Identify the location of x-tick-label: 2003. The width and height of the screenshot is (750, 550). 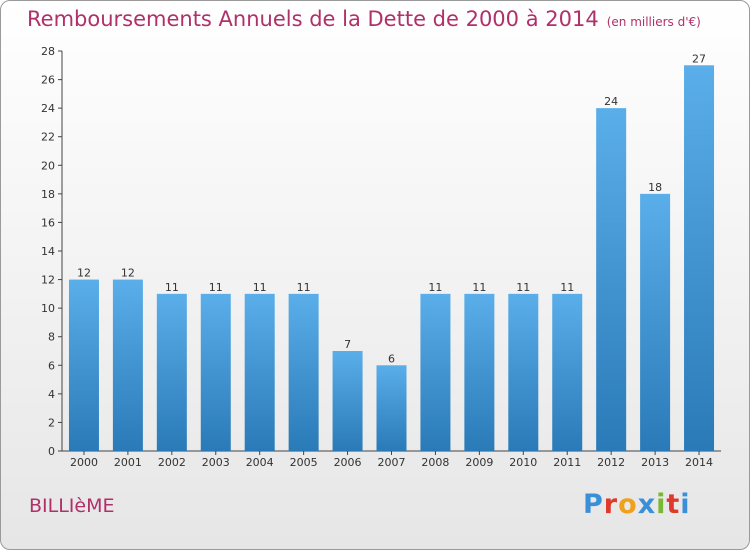
(216, 462).